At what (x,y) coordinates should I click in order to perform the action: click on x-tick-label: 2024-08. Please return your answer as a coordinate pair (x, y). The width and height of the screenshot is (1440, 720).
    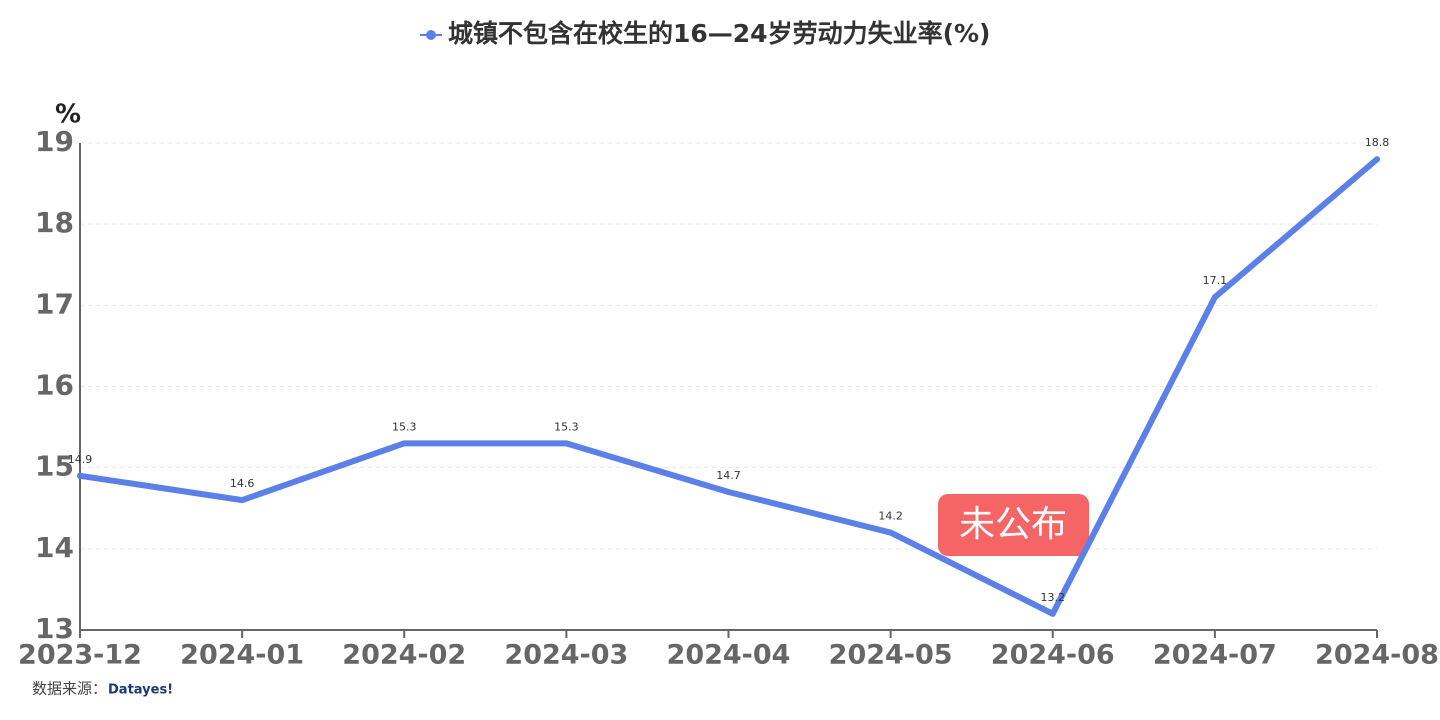
    Looking at the image, I should click on (1377, 655).